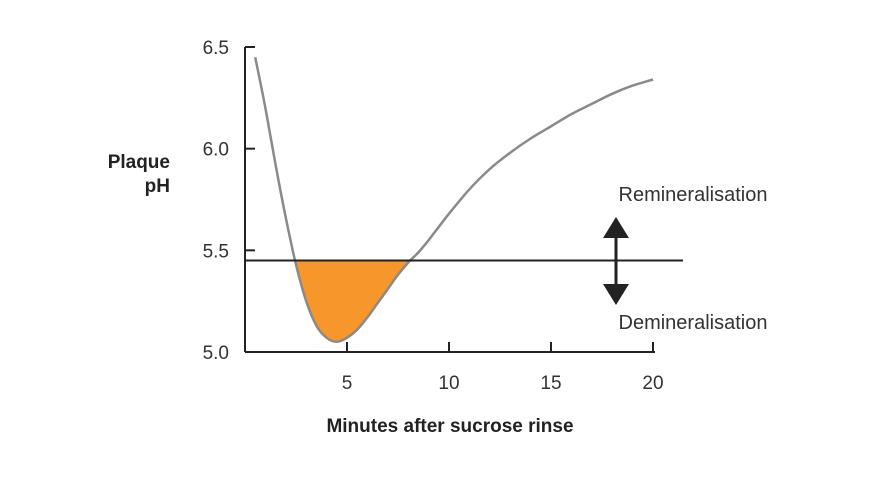 This screenshot has height=489, width=888. What do you see at coordinates (139, 174) in the screenshot?
I see `y-axis-title: Plaque pH` at bounding box center [139, 174].